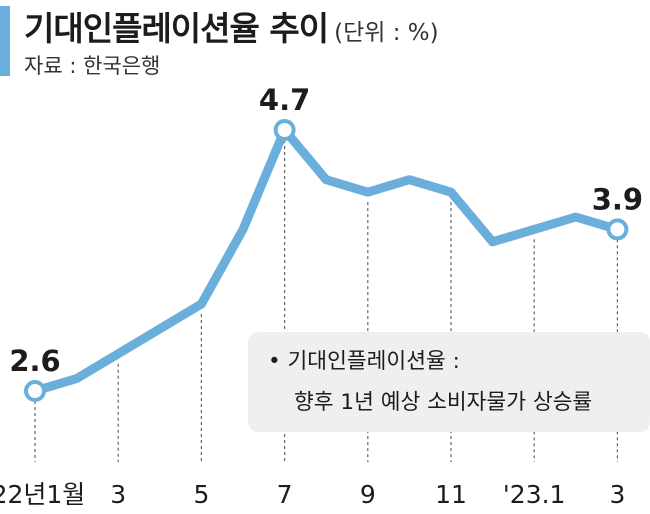  I want to click on x-tick-label: 7, so click(285, 494).